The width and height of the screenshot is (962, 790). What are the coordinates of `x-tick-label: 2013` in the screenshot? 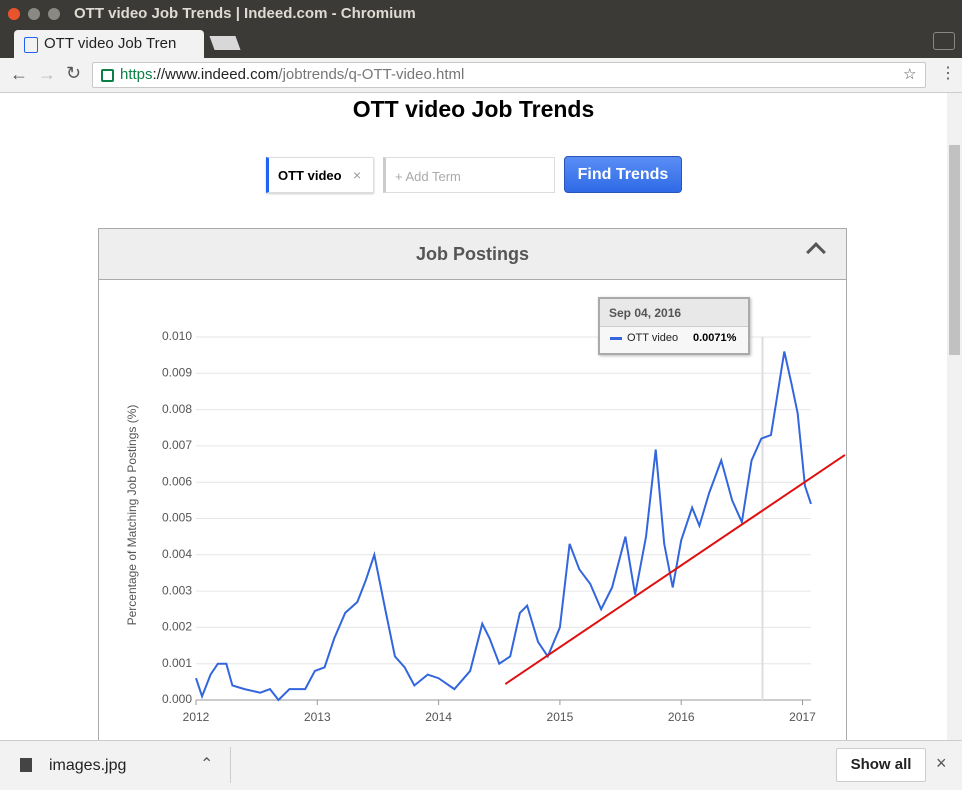 It's located at (317, 717).